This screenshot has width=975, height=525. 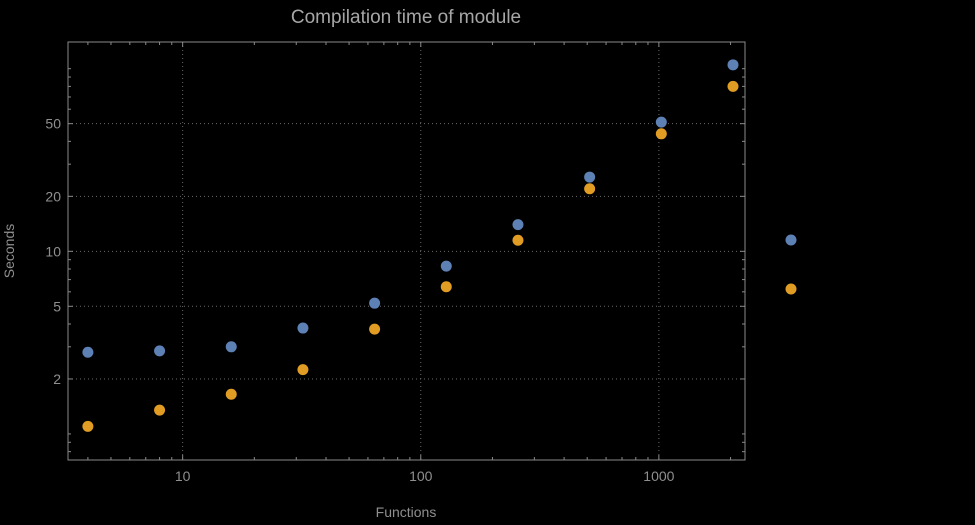 I want to click on y-tick-label: 20, so click(x=53, y=196).